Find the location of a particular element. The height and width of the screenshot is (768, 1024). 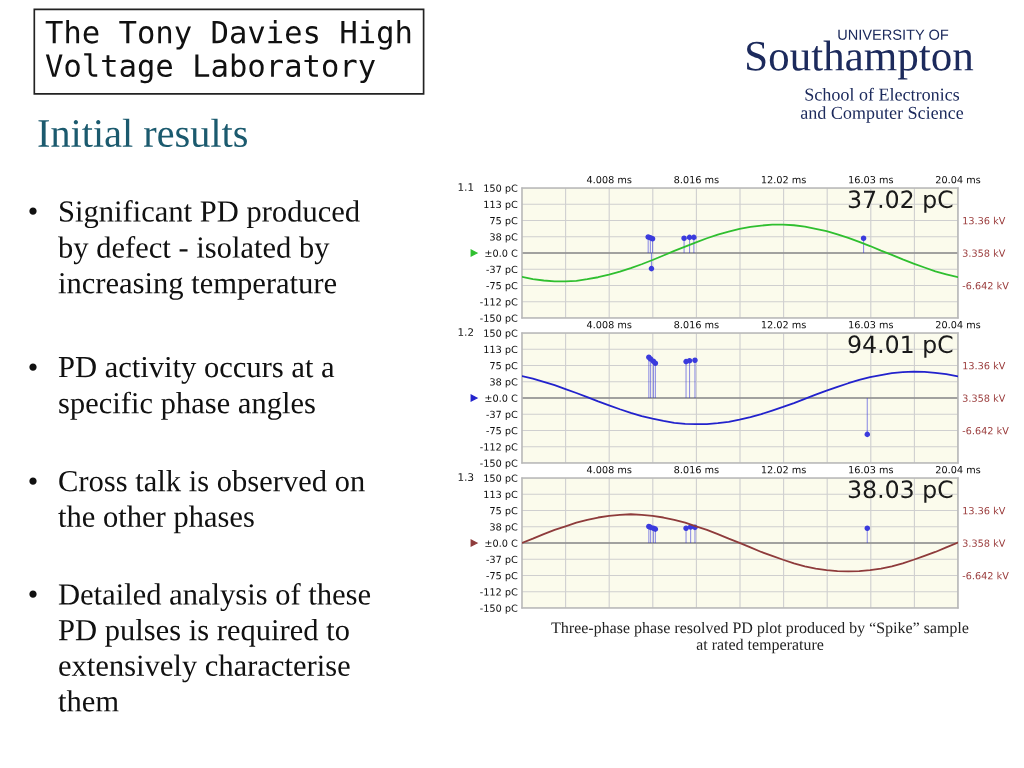

text: Significant PD produced by defect - isolated by increasing temperature is located at coordinates (209, 250).